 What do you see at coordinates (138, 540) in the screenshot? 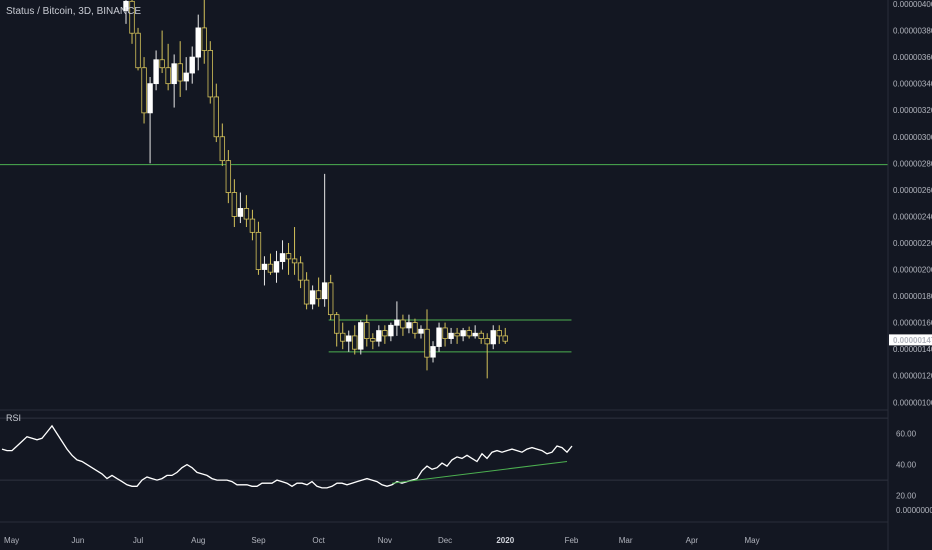
I see `time-tick-label: Jul` at bounding box center [138, 540].